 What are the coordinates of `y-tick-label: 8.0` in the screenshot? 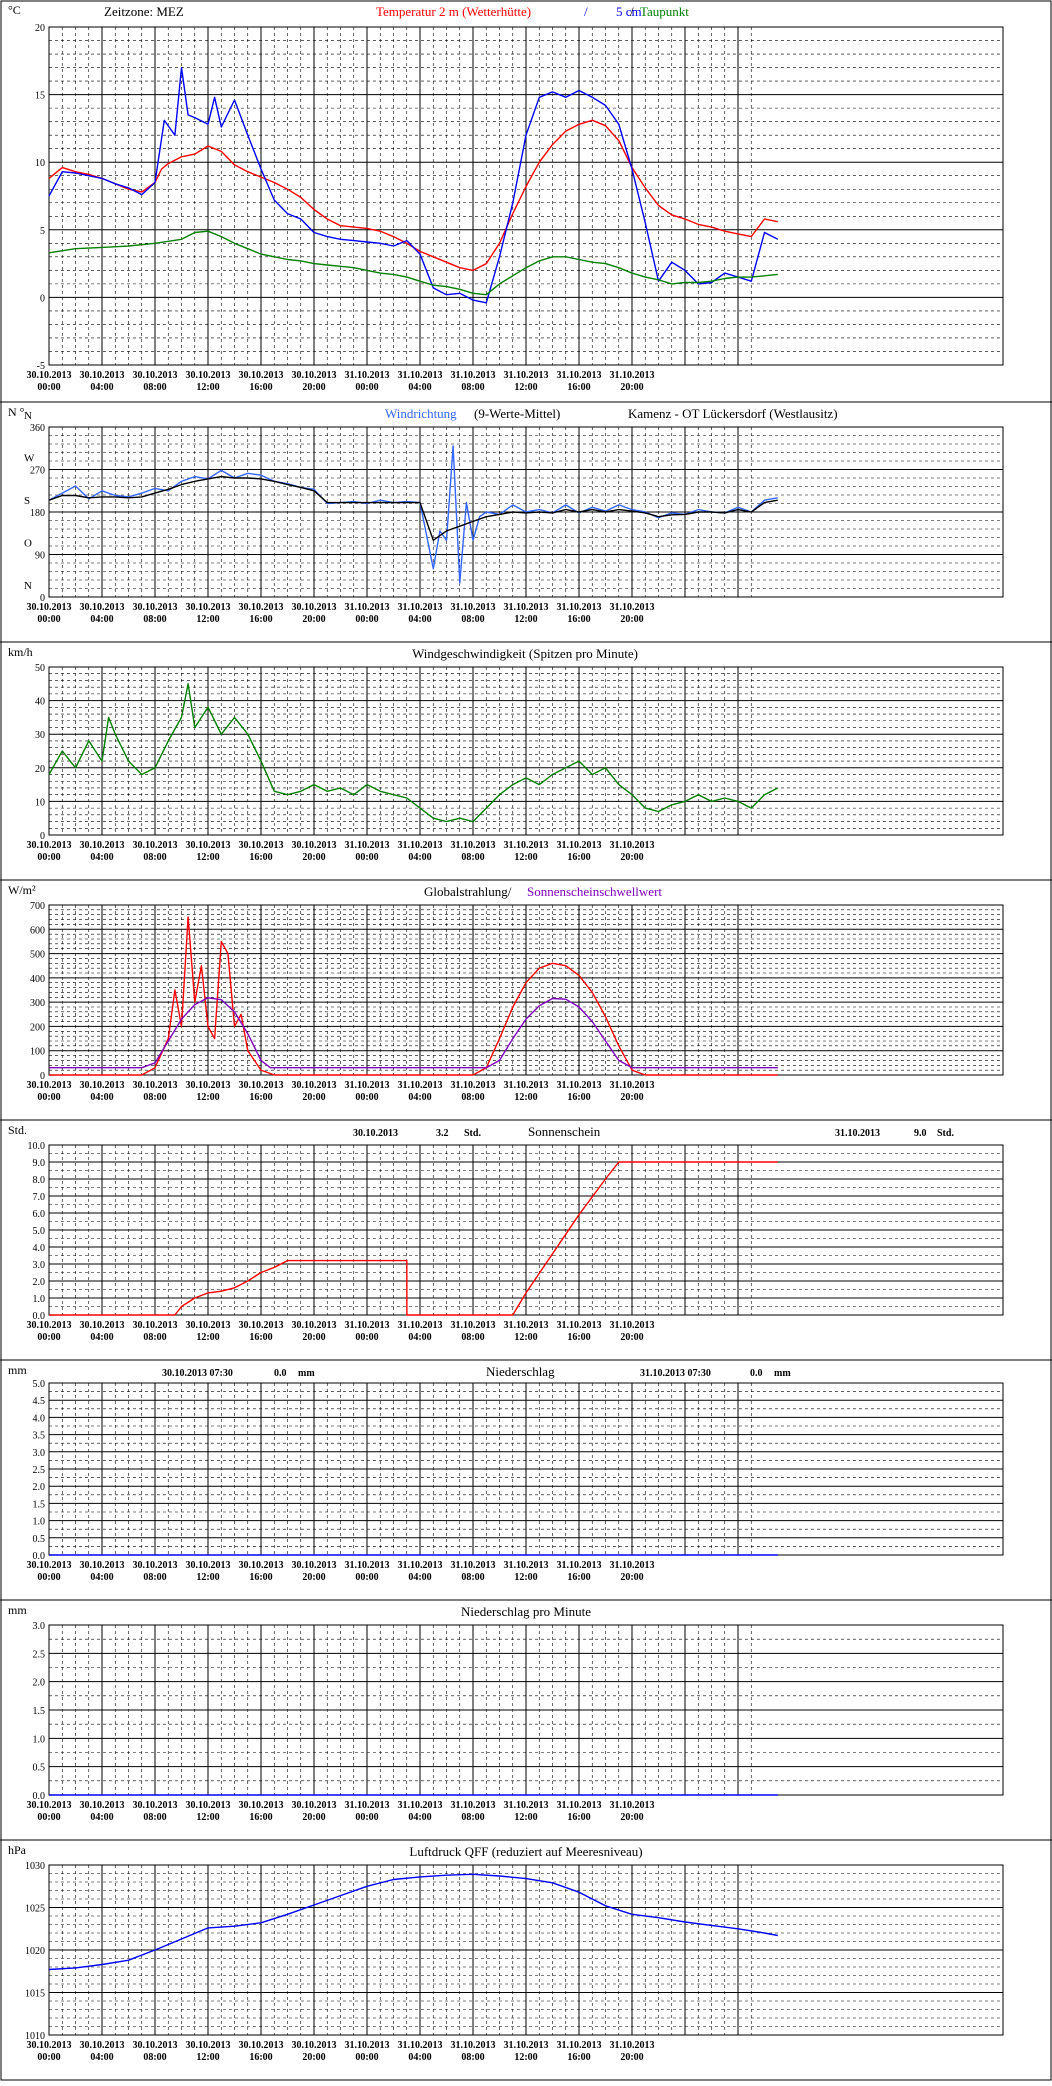 It's located at (39, 1180).